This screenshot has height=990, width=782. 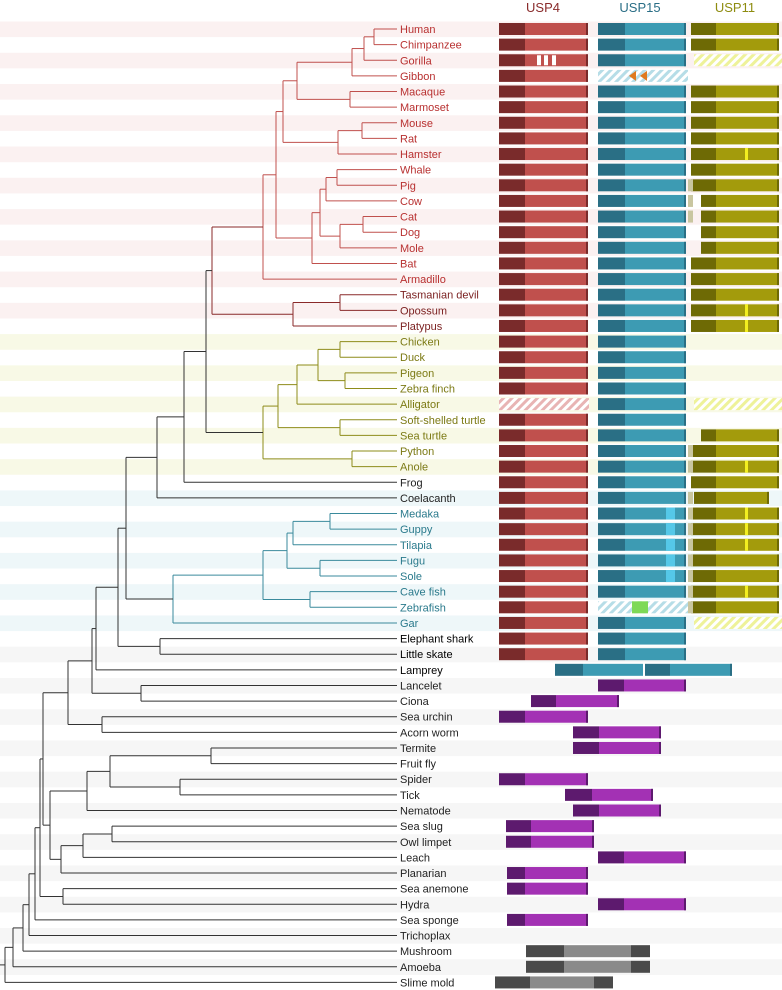 I want to click on usp11-variant-mark, so click(x=746, y=310).